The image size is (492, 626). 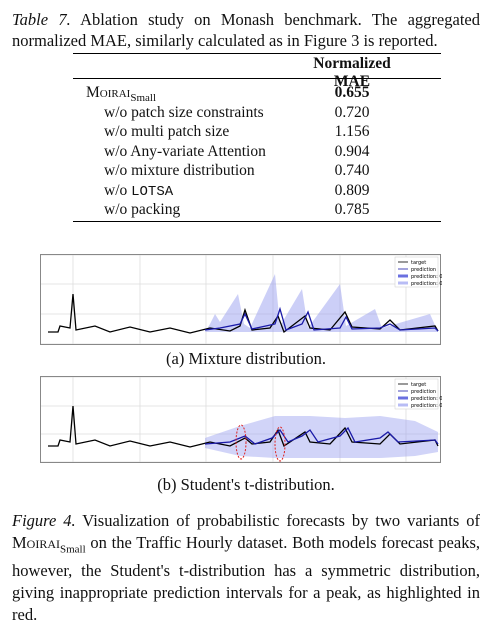 I want to click on row-value: 0.720, so click(x=352, y=112).